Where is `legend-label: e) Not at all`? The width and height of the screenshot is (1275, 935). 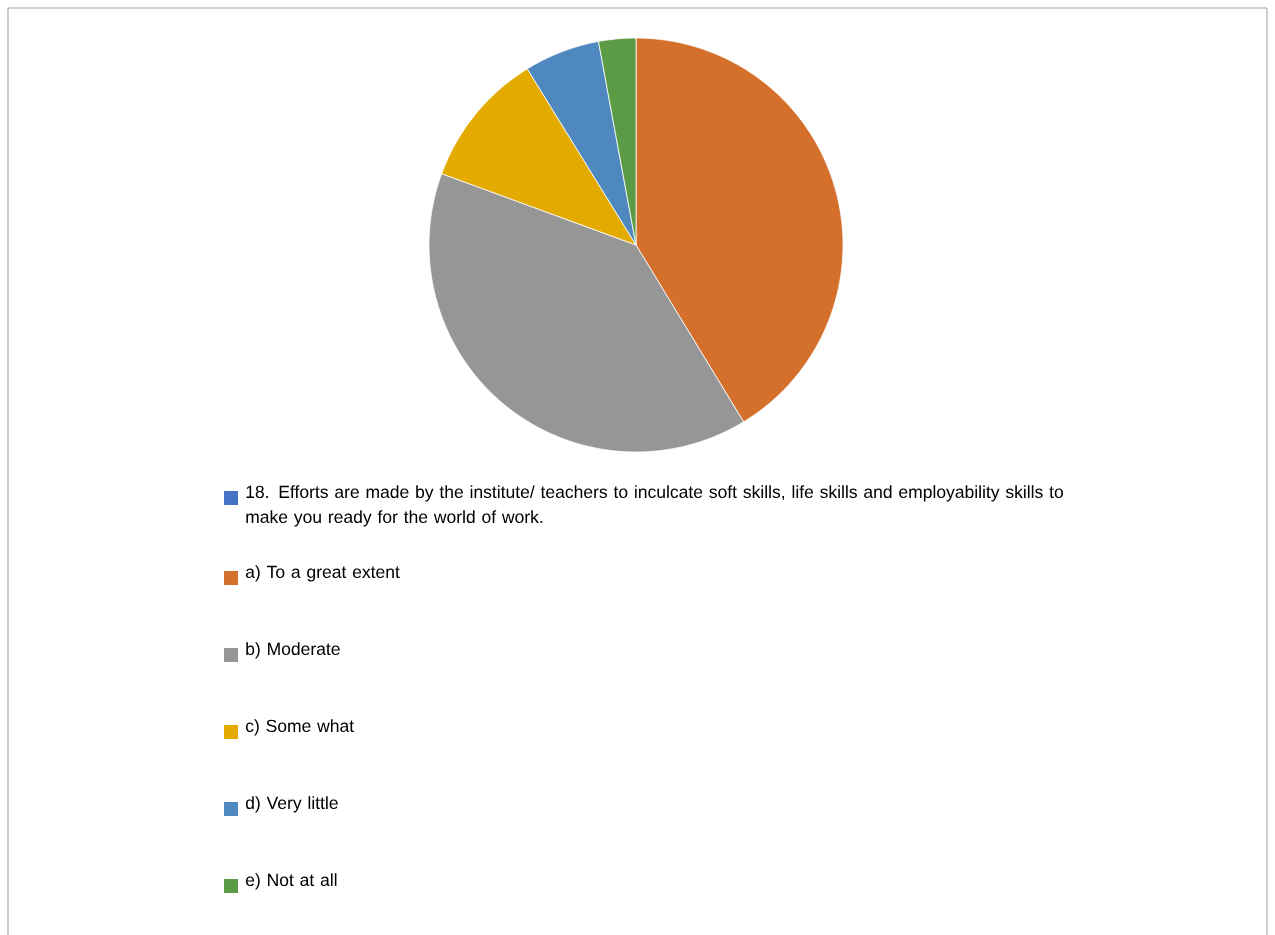
legend-label: e) Not at all is located at coordinates (291, 881).